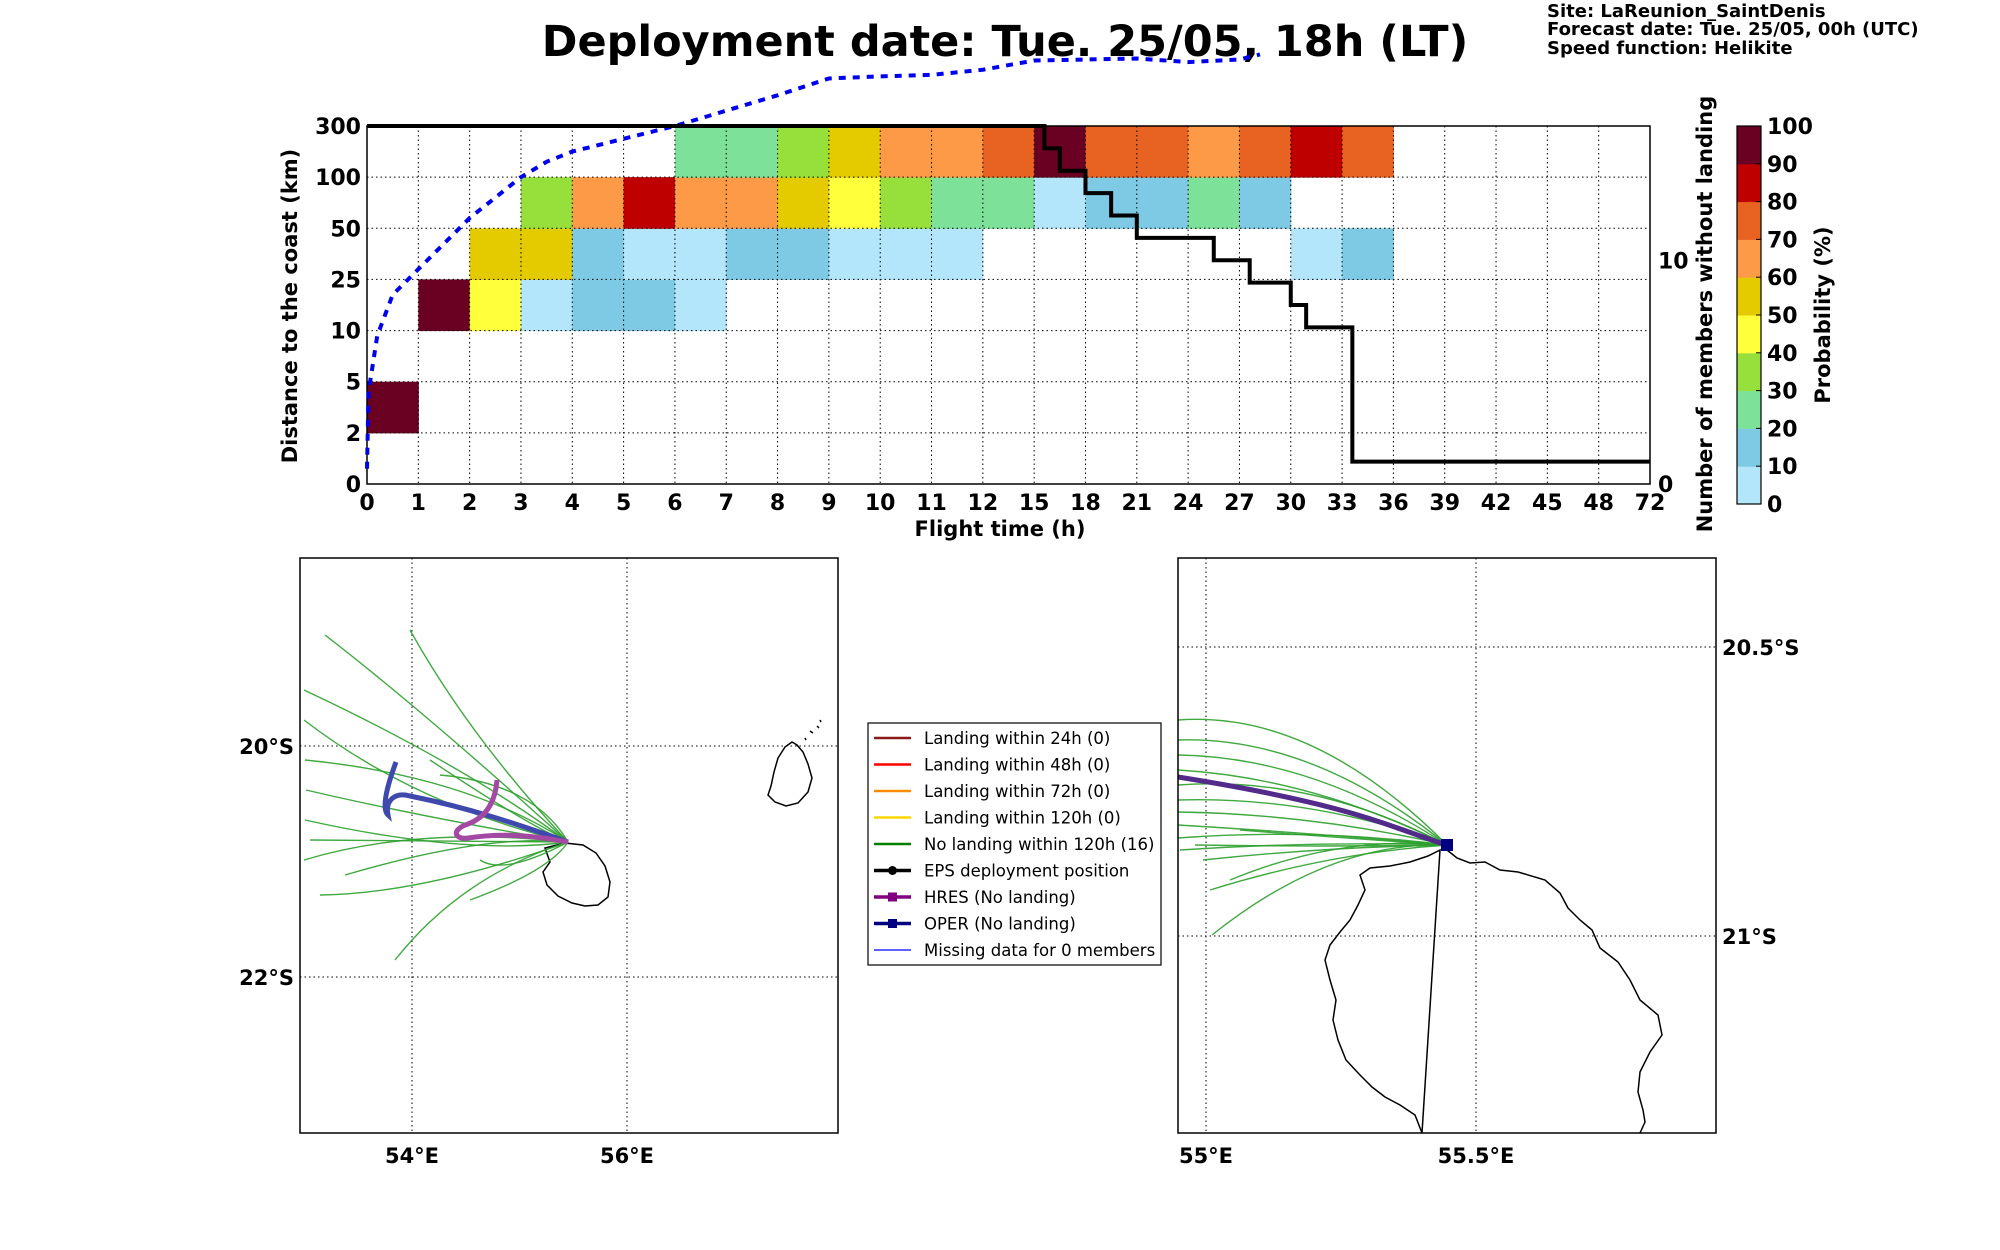 This screenshot has width=2000, height=1250. Describe the element at coordinates (353, 434) in the screenshot. I see `y-tick-label: 2` at that location.